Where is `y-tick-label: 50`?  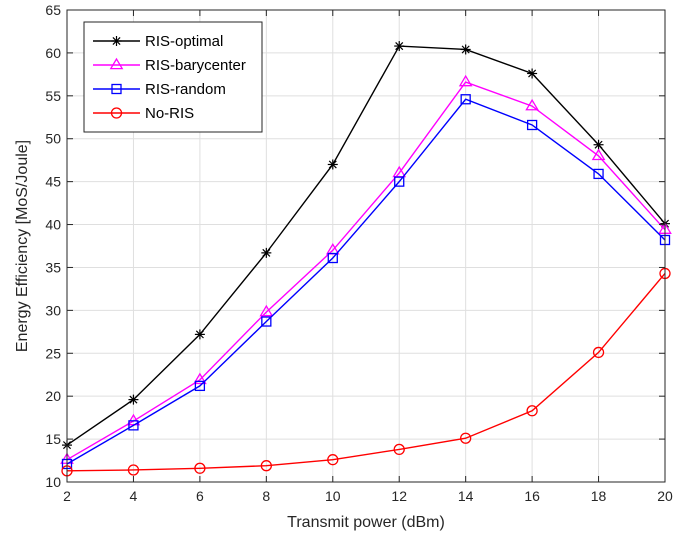
y-tick-label: 50 is located at coordinates (53, 139).